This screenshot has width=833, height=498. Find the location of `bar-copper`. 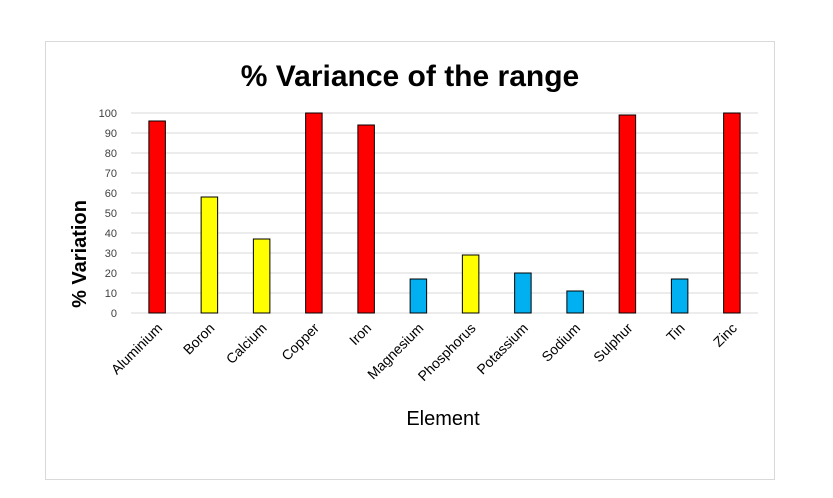

bar-copper is located at coordinates (314, 213).